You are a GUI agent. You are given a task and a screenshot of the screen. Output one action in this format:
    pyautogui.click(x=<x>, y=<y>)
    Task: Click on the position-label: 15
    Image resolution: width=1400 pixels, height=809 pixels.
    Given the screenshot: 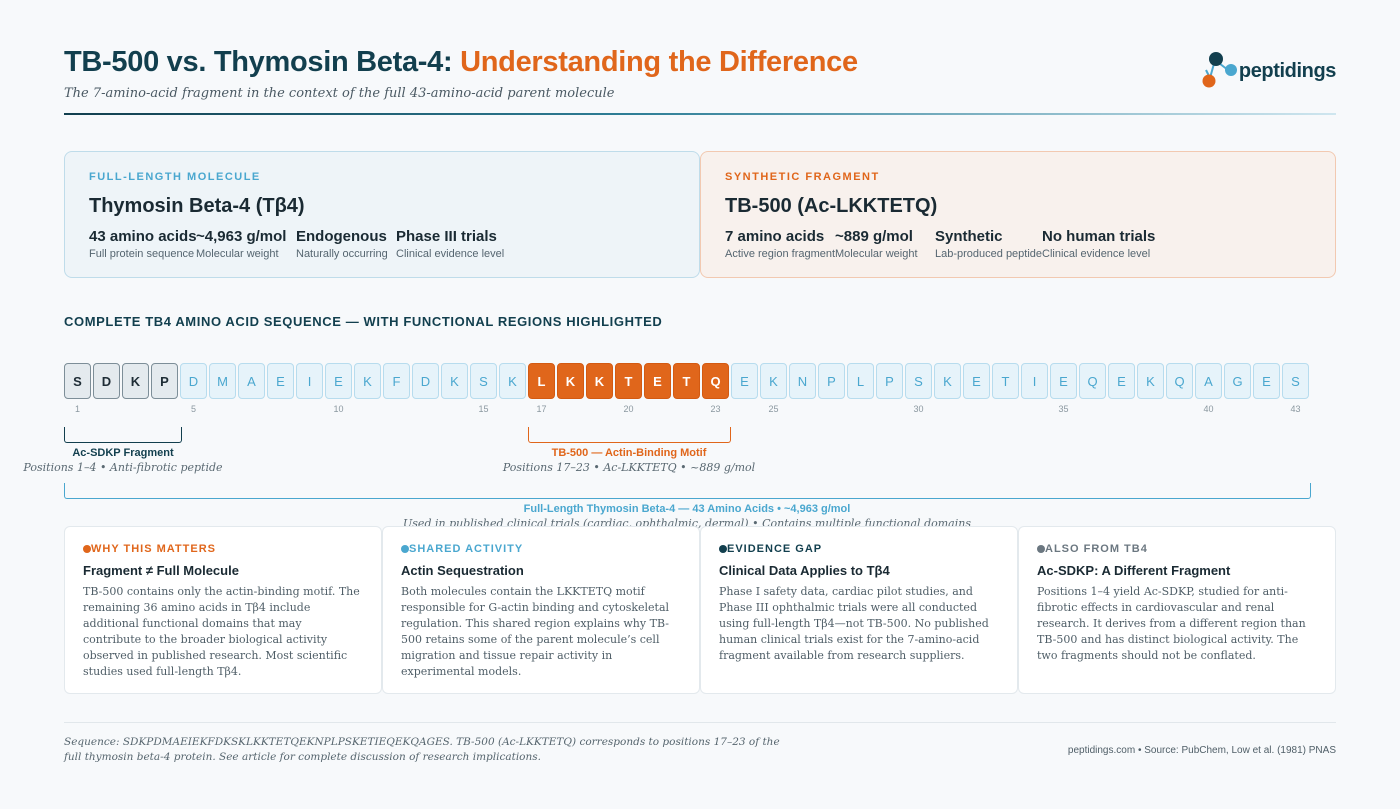 What is the action you would take?
    pyautogui.click(x=483, y=409)
    